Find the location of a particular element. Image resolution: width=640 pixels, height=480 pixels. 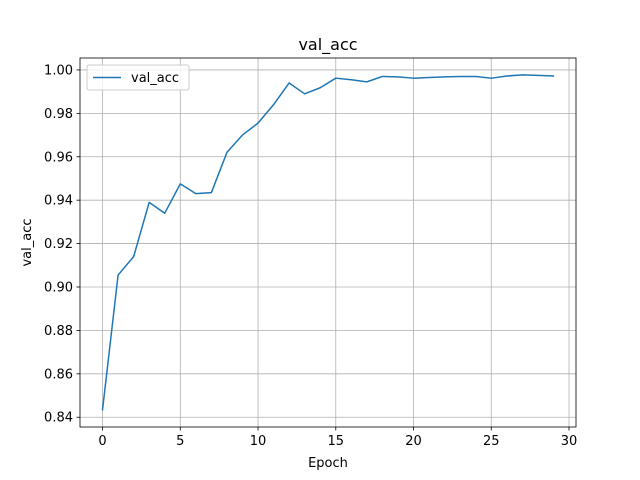

x-tick-label: 10 is located at coordinates (258, 441).